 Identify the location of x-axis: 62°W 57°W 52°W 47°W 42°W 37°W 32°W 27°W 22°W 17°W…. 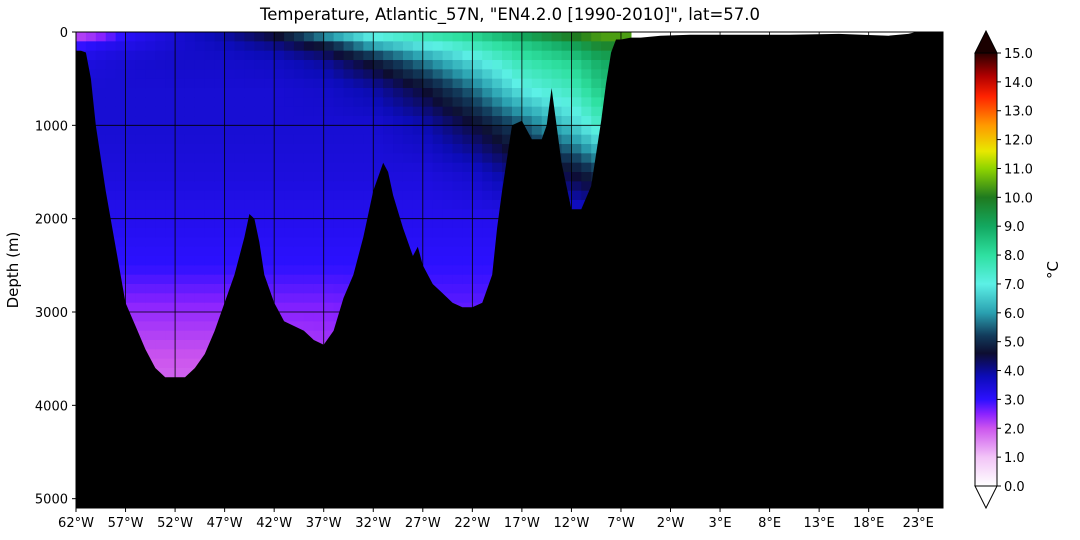
(496, 519).